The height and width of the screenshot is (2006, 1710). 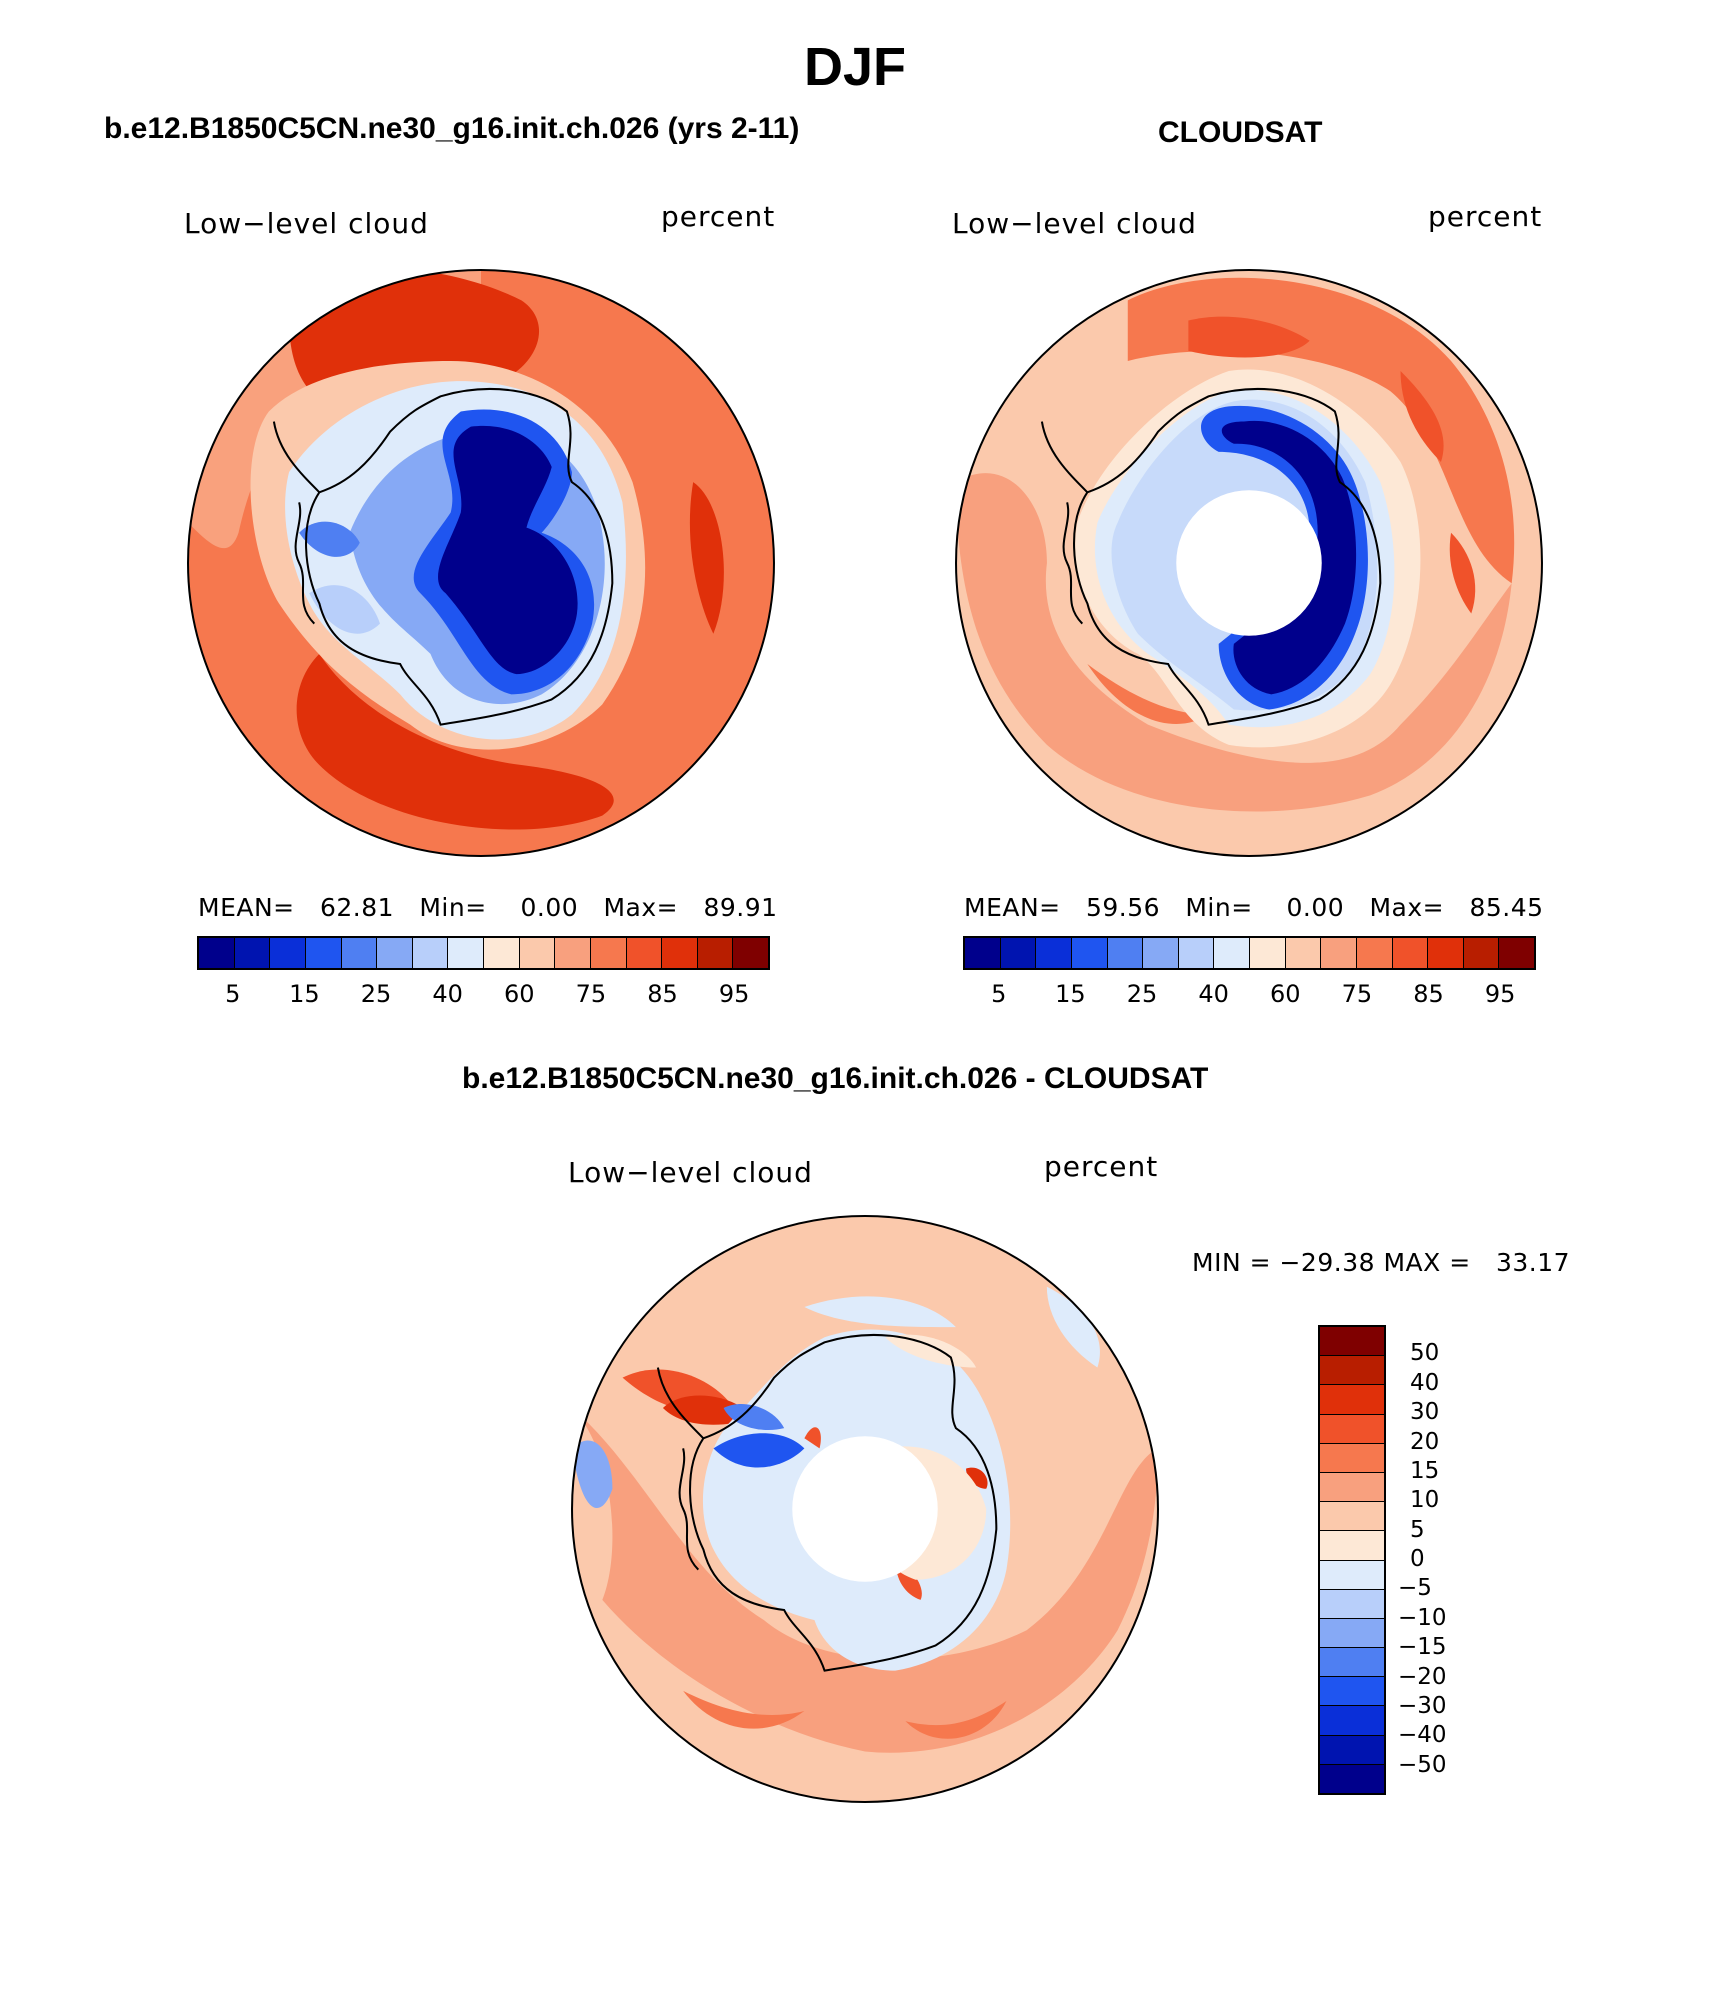 I want to click on colorbar-tick-label: −15, so click(x=1422, y=1647).